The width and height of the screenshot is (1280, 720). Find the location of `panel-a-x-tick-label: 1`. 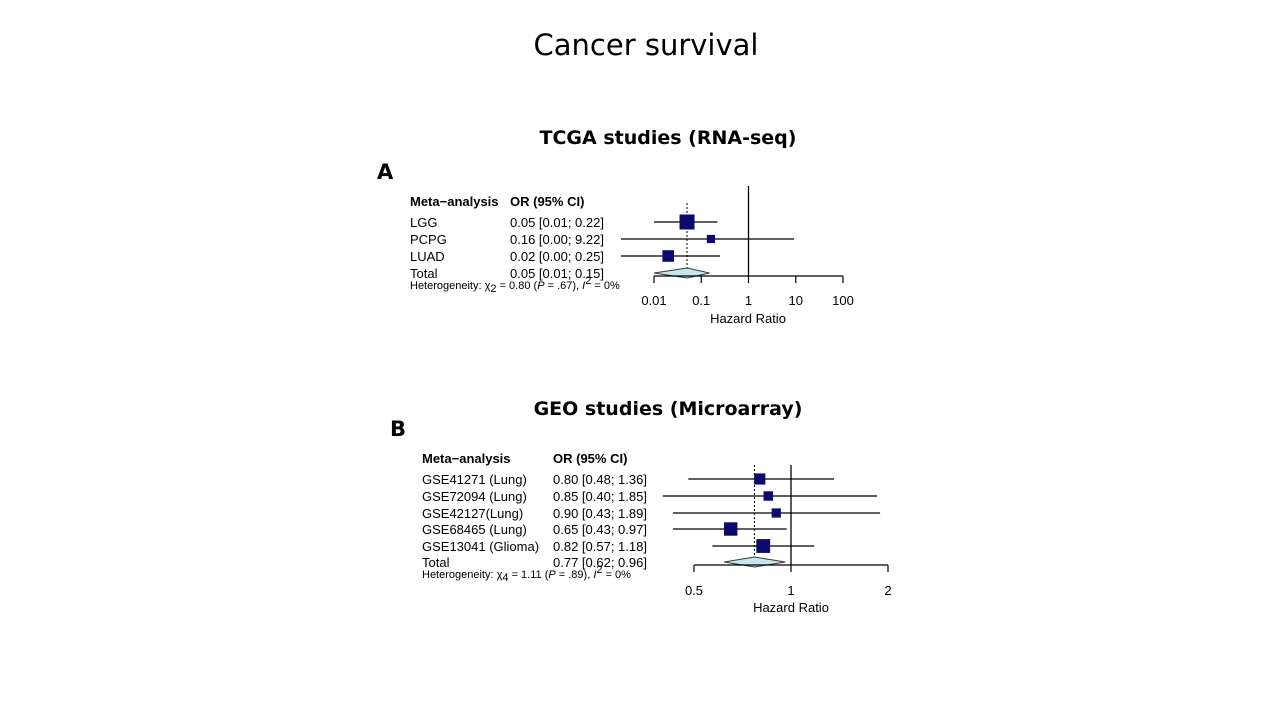

panel-a-x-tick-label: 1 is located at coordinates (748, 300).